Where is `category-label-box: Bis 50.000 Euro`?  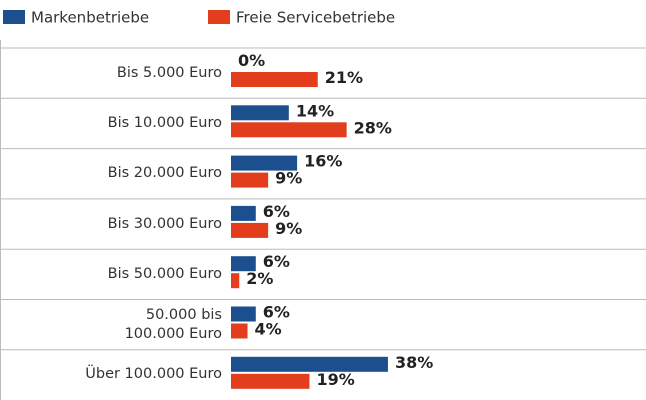
category-label-box: Bis 50.000 Euro is located at coordinates (164, 273).